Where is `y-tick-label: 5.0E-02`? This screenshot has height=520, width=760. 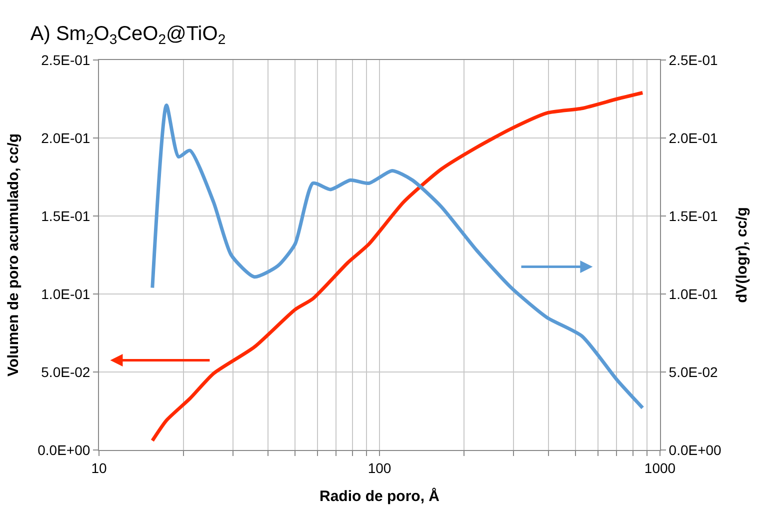
y-tick-label: 5.0E-02 is located at coordinates (65, 372).